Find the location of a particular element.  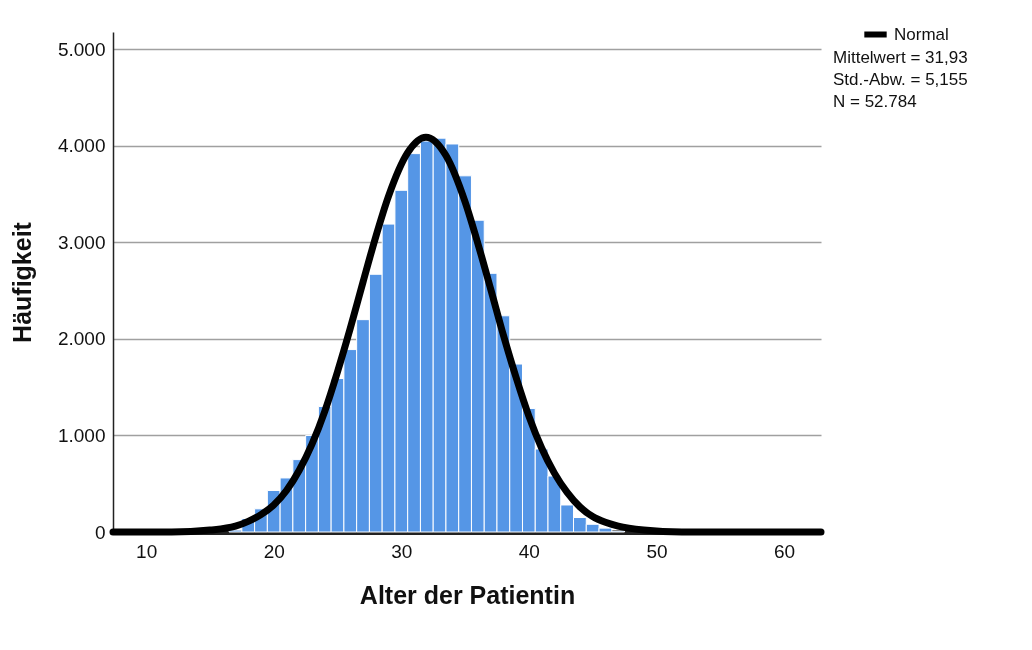

x-tick-label: 50 is located at coordinates (657, 551).